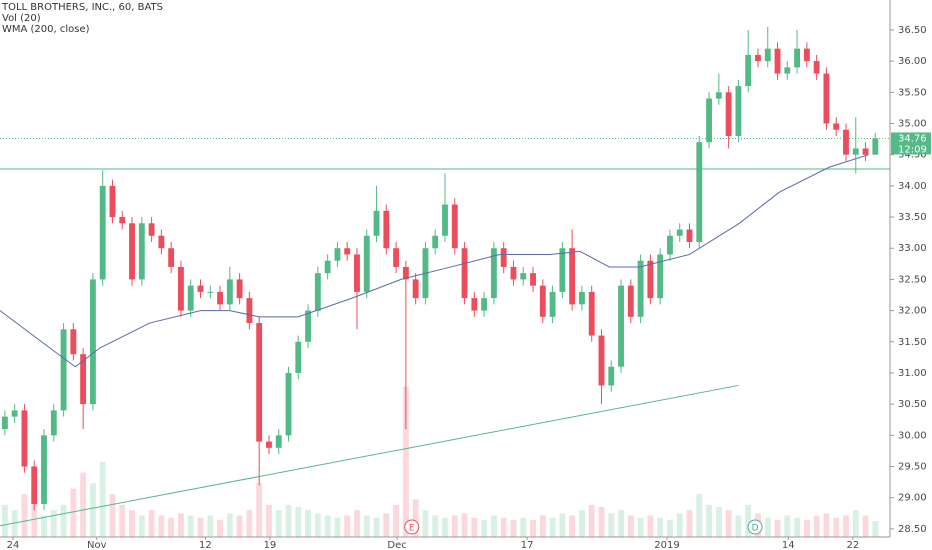 This screenshot has height=550, width=932. I want to click on x-tick-label: Nov, so click(97, 545).